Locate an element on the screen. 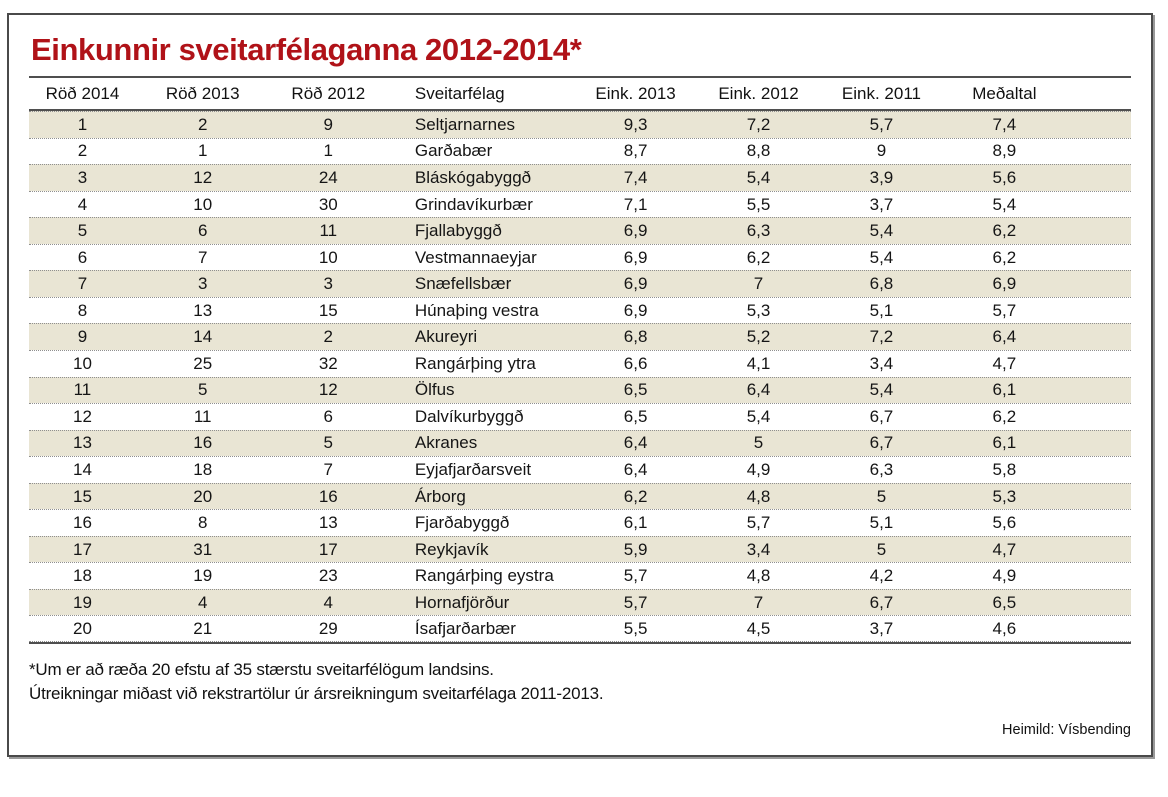 The image size is (1168, 797). value-cell: 8,8 is located at coordinates (758, 151).